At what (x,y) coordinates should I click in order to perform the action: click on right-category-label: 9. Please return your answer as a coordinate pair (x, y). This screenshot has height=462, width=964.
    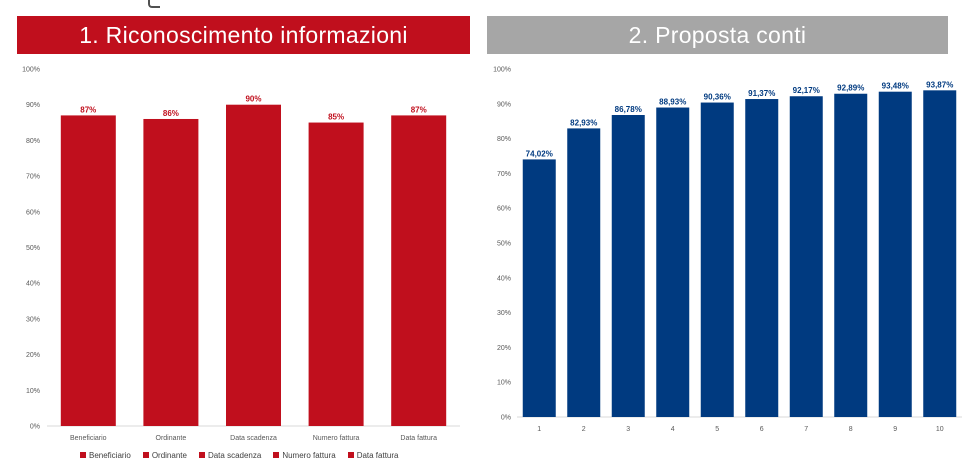
    Looking at the image, I should click on (895, 429).